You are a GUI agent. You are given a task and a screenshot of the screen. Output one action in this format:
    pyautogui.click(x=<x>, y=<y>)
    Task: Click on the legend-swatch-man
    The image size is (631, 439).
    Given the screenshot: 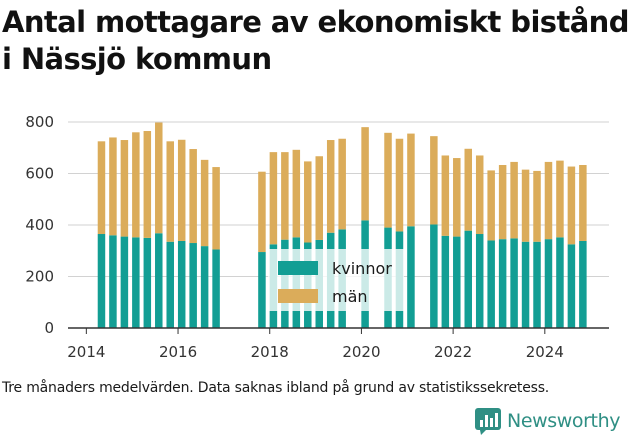 What is the action you would take?
    pyautogui.click(x=298, y=296)
    